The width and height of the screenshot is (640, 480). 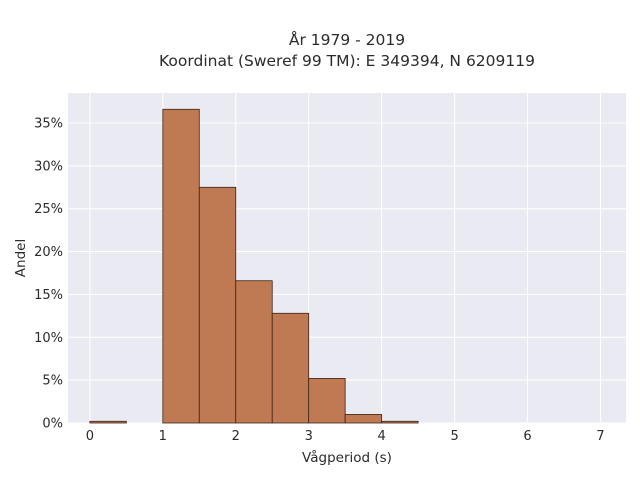 I want to click on x-tick-label: 0, so click(x=90, y=436).